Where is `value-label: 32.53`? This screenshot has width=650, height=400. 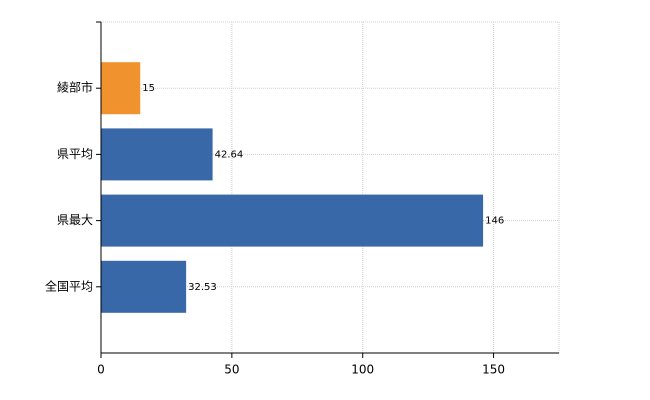
value-label: 32.53 is located at coordinates (202, 287).